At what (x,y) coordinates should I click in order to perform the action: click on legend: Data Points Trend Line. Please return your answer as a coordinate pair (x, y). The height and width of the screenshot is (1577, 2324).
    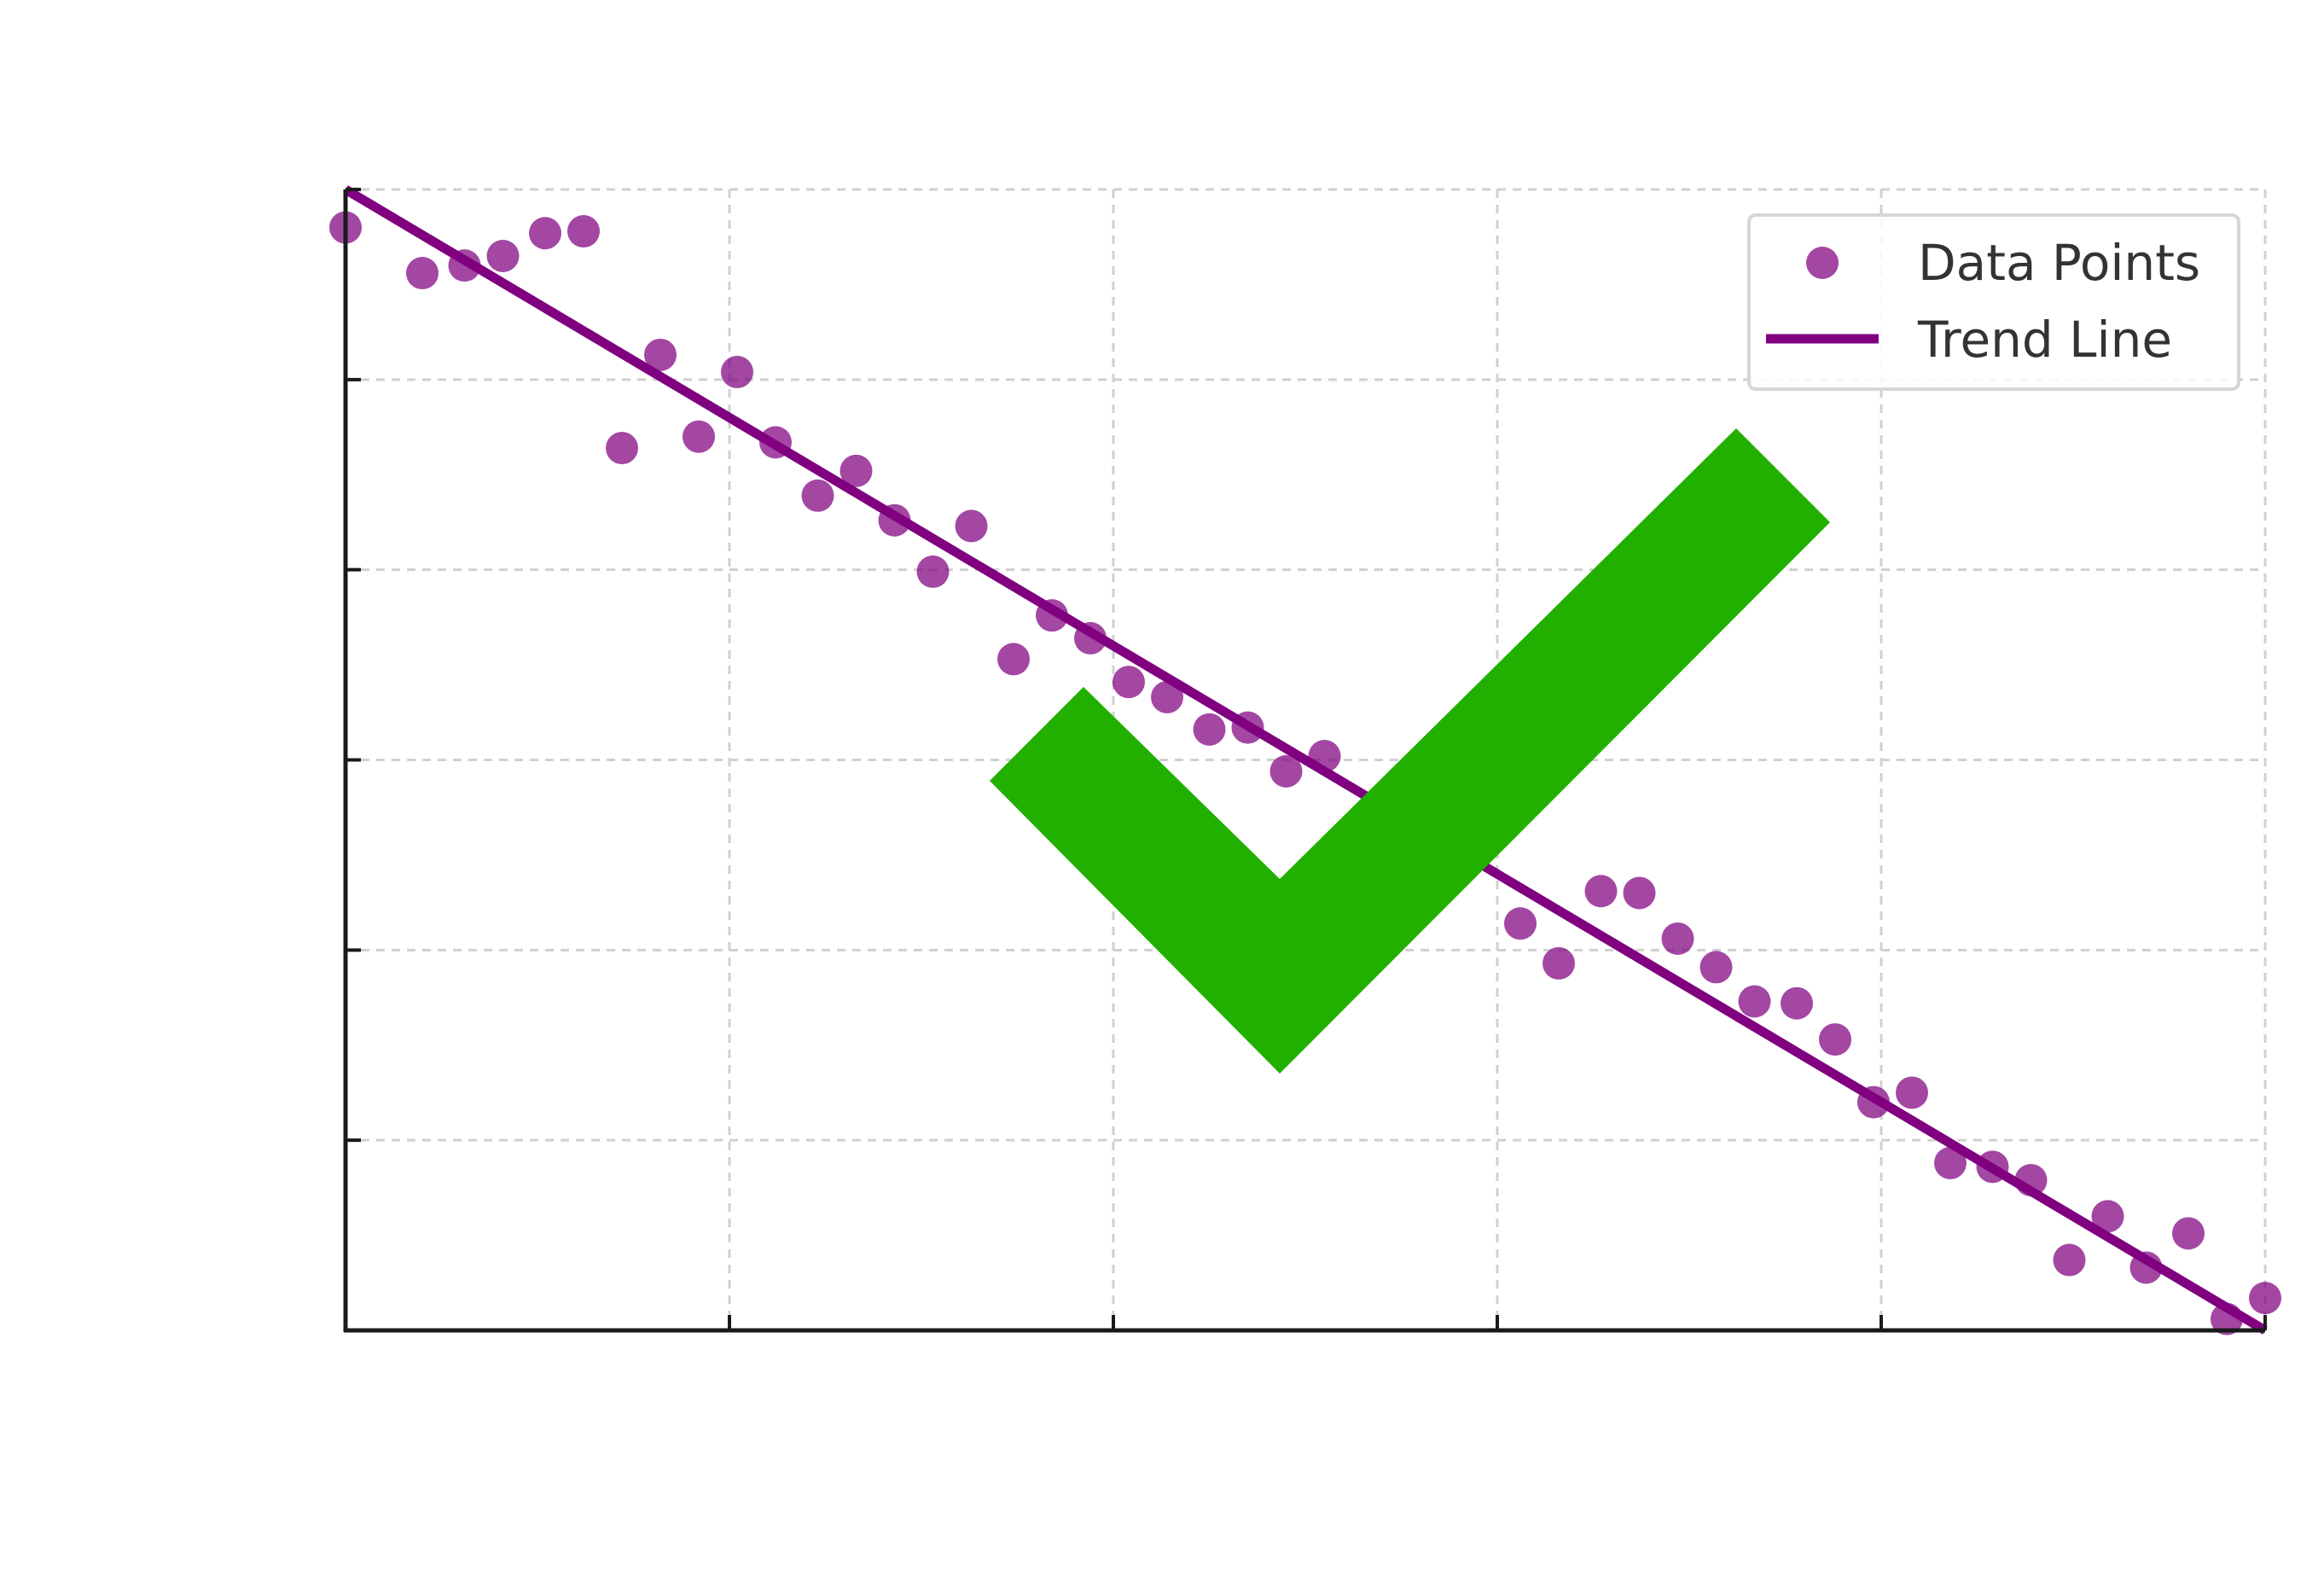
    Looking at the image, I should click on (1993, 302).